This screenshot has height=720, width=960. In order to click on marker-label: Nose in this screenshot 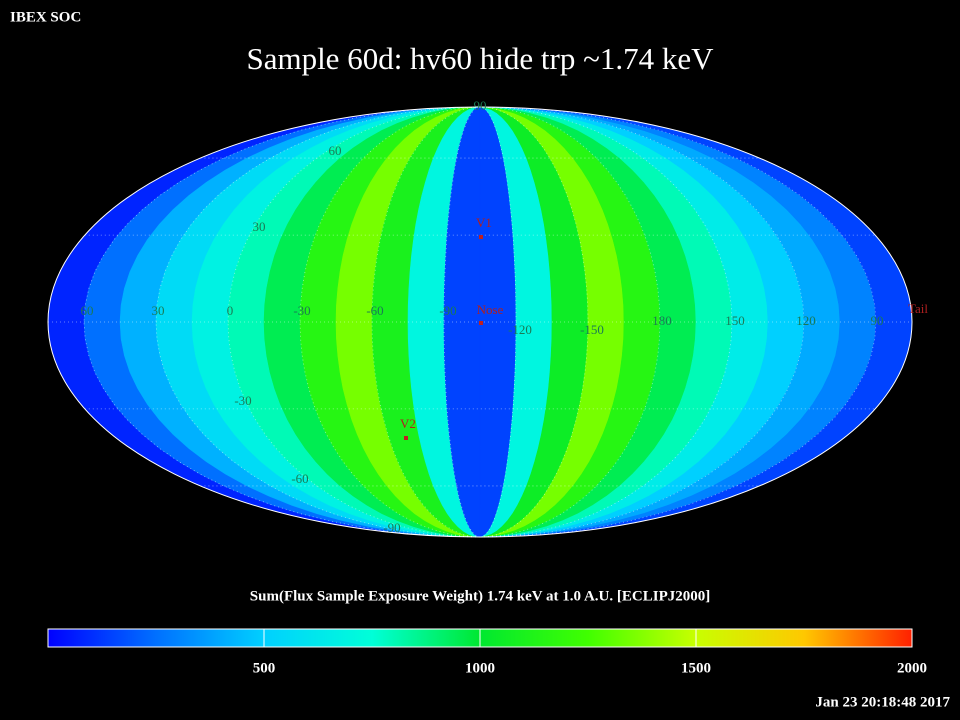, I will do `click(490, 309)`.